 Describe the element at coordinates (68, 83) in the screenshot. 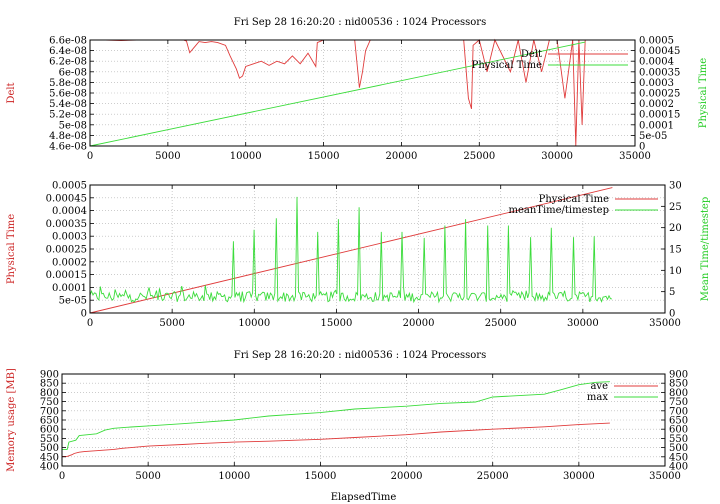

I see `y-tick-label: 5.8e-08` at that location.